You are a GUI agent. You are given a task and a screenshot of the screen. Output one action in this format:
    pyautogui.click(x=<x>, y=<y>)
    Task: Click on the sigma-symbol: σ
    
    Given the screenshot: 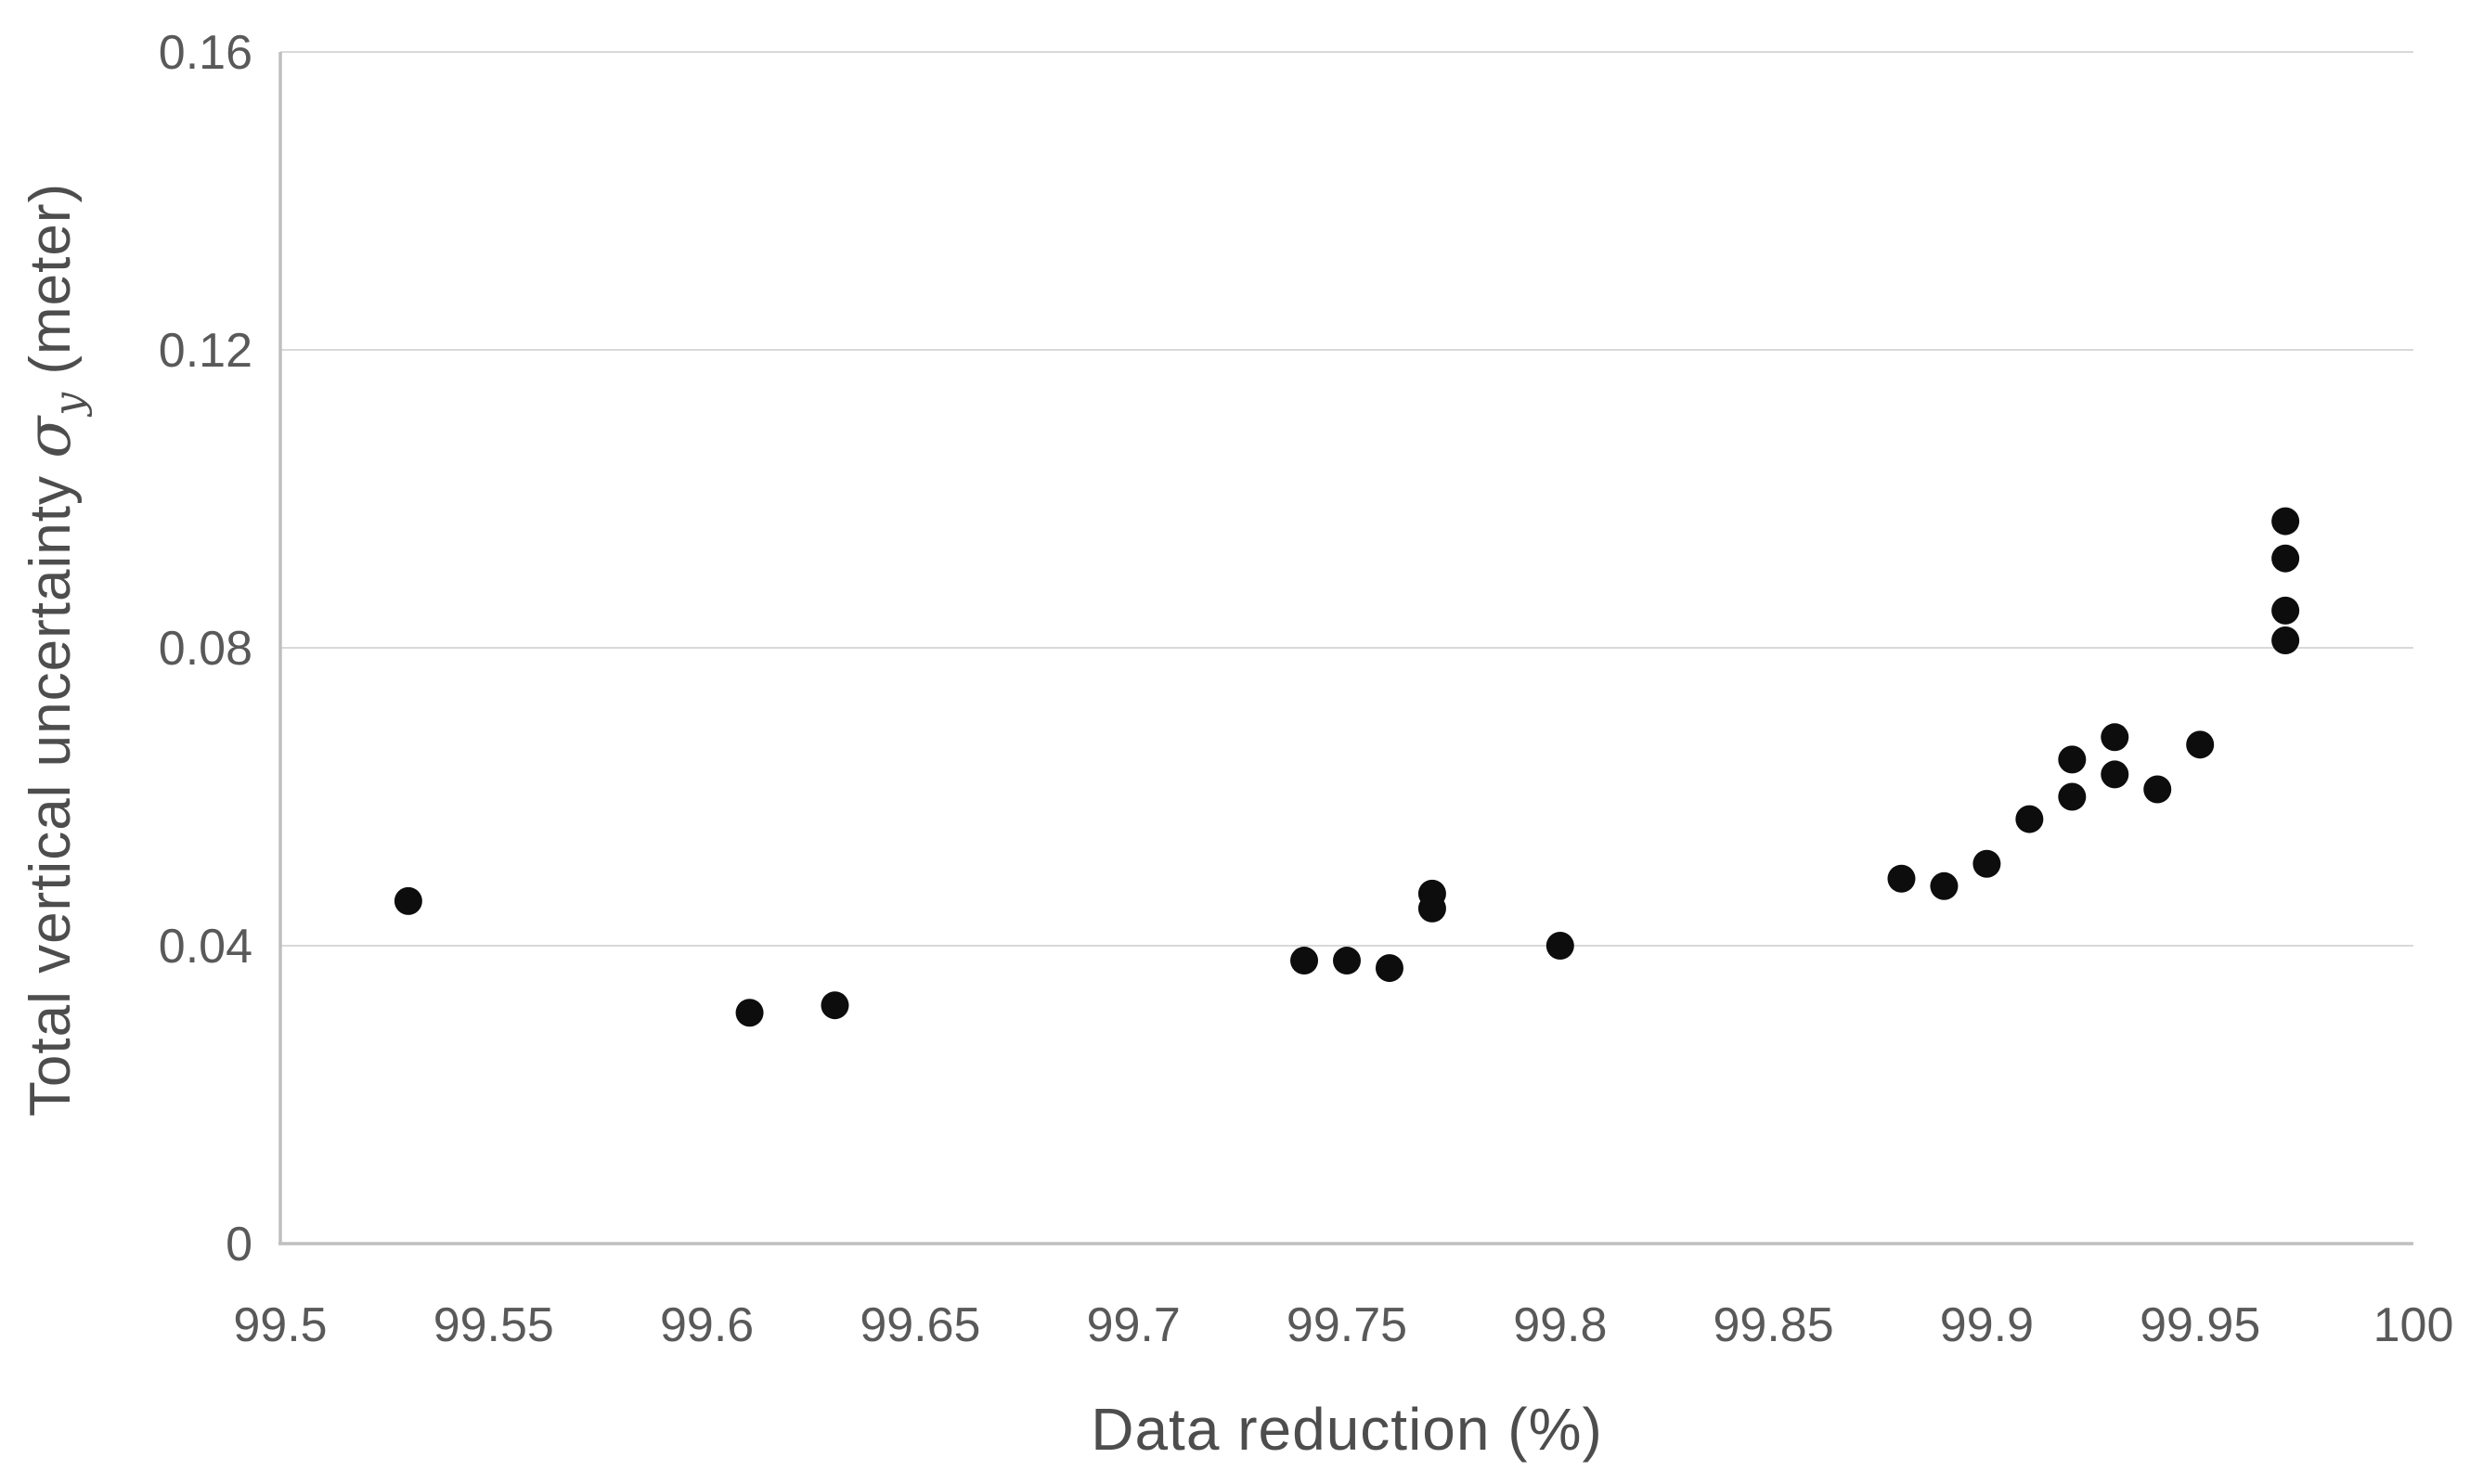 What is the action you would take?
    pyautogui.click(x=48, y=437)
    